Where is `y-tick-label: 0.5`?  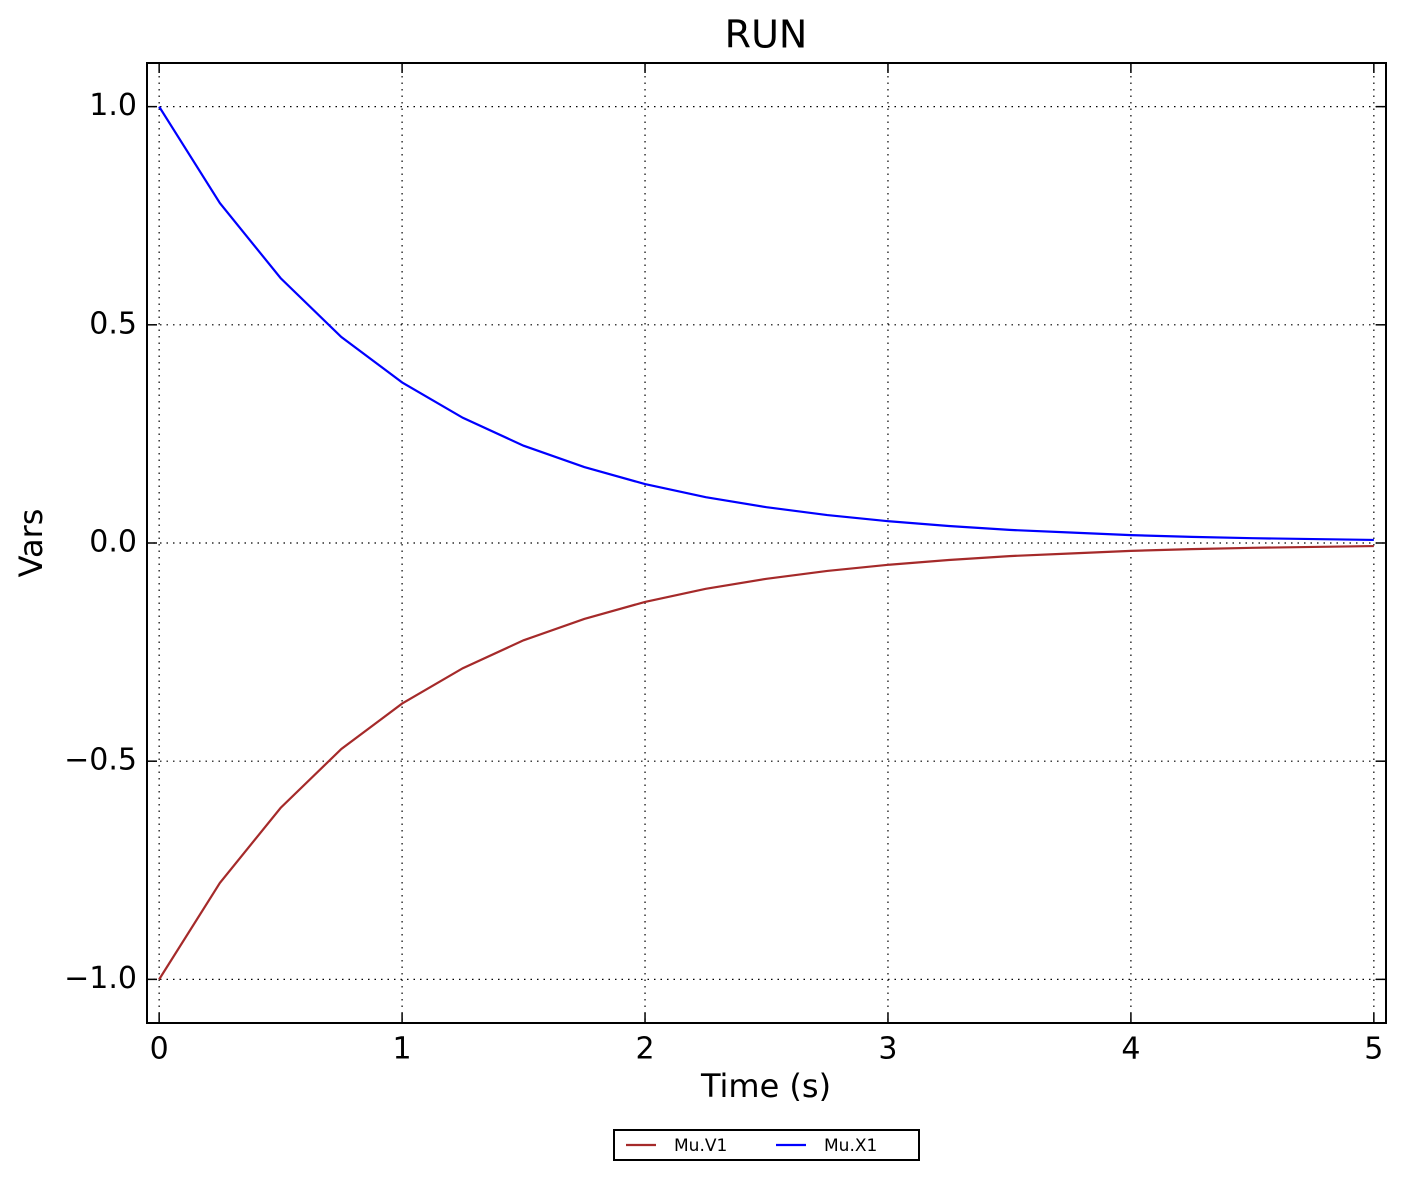 y-tick-label: 0.5 is located at coordinates (113, 323).